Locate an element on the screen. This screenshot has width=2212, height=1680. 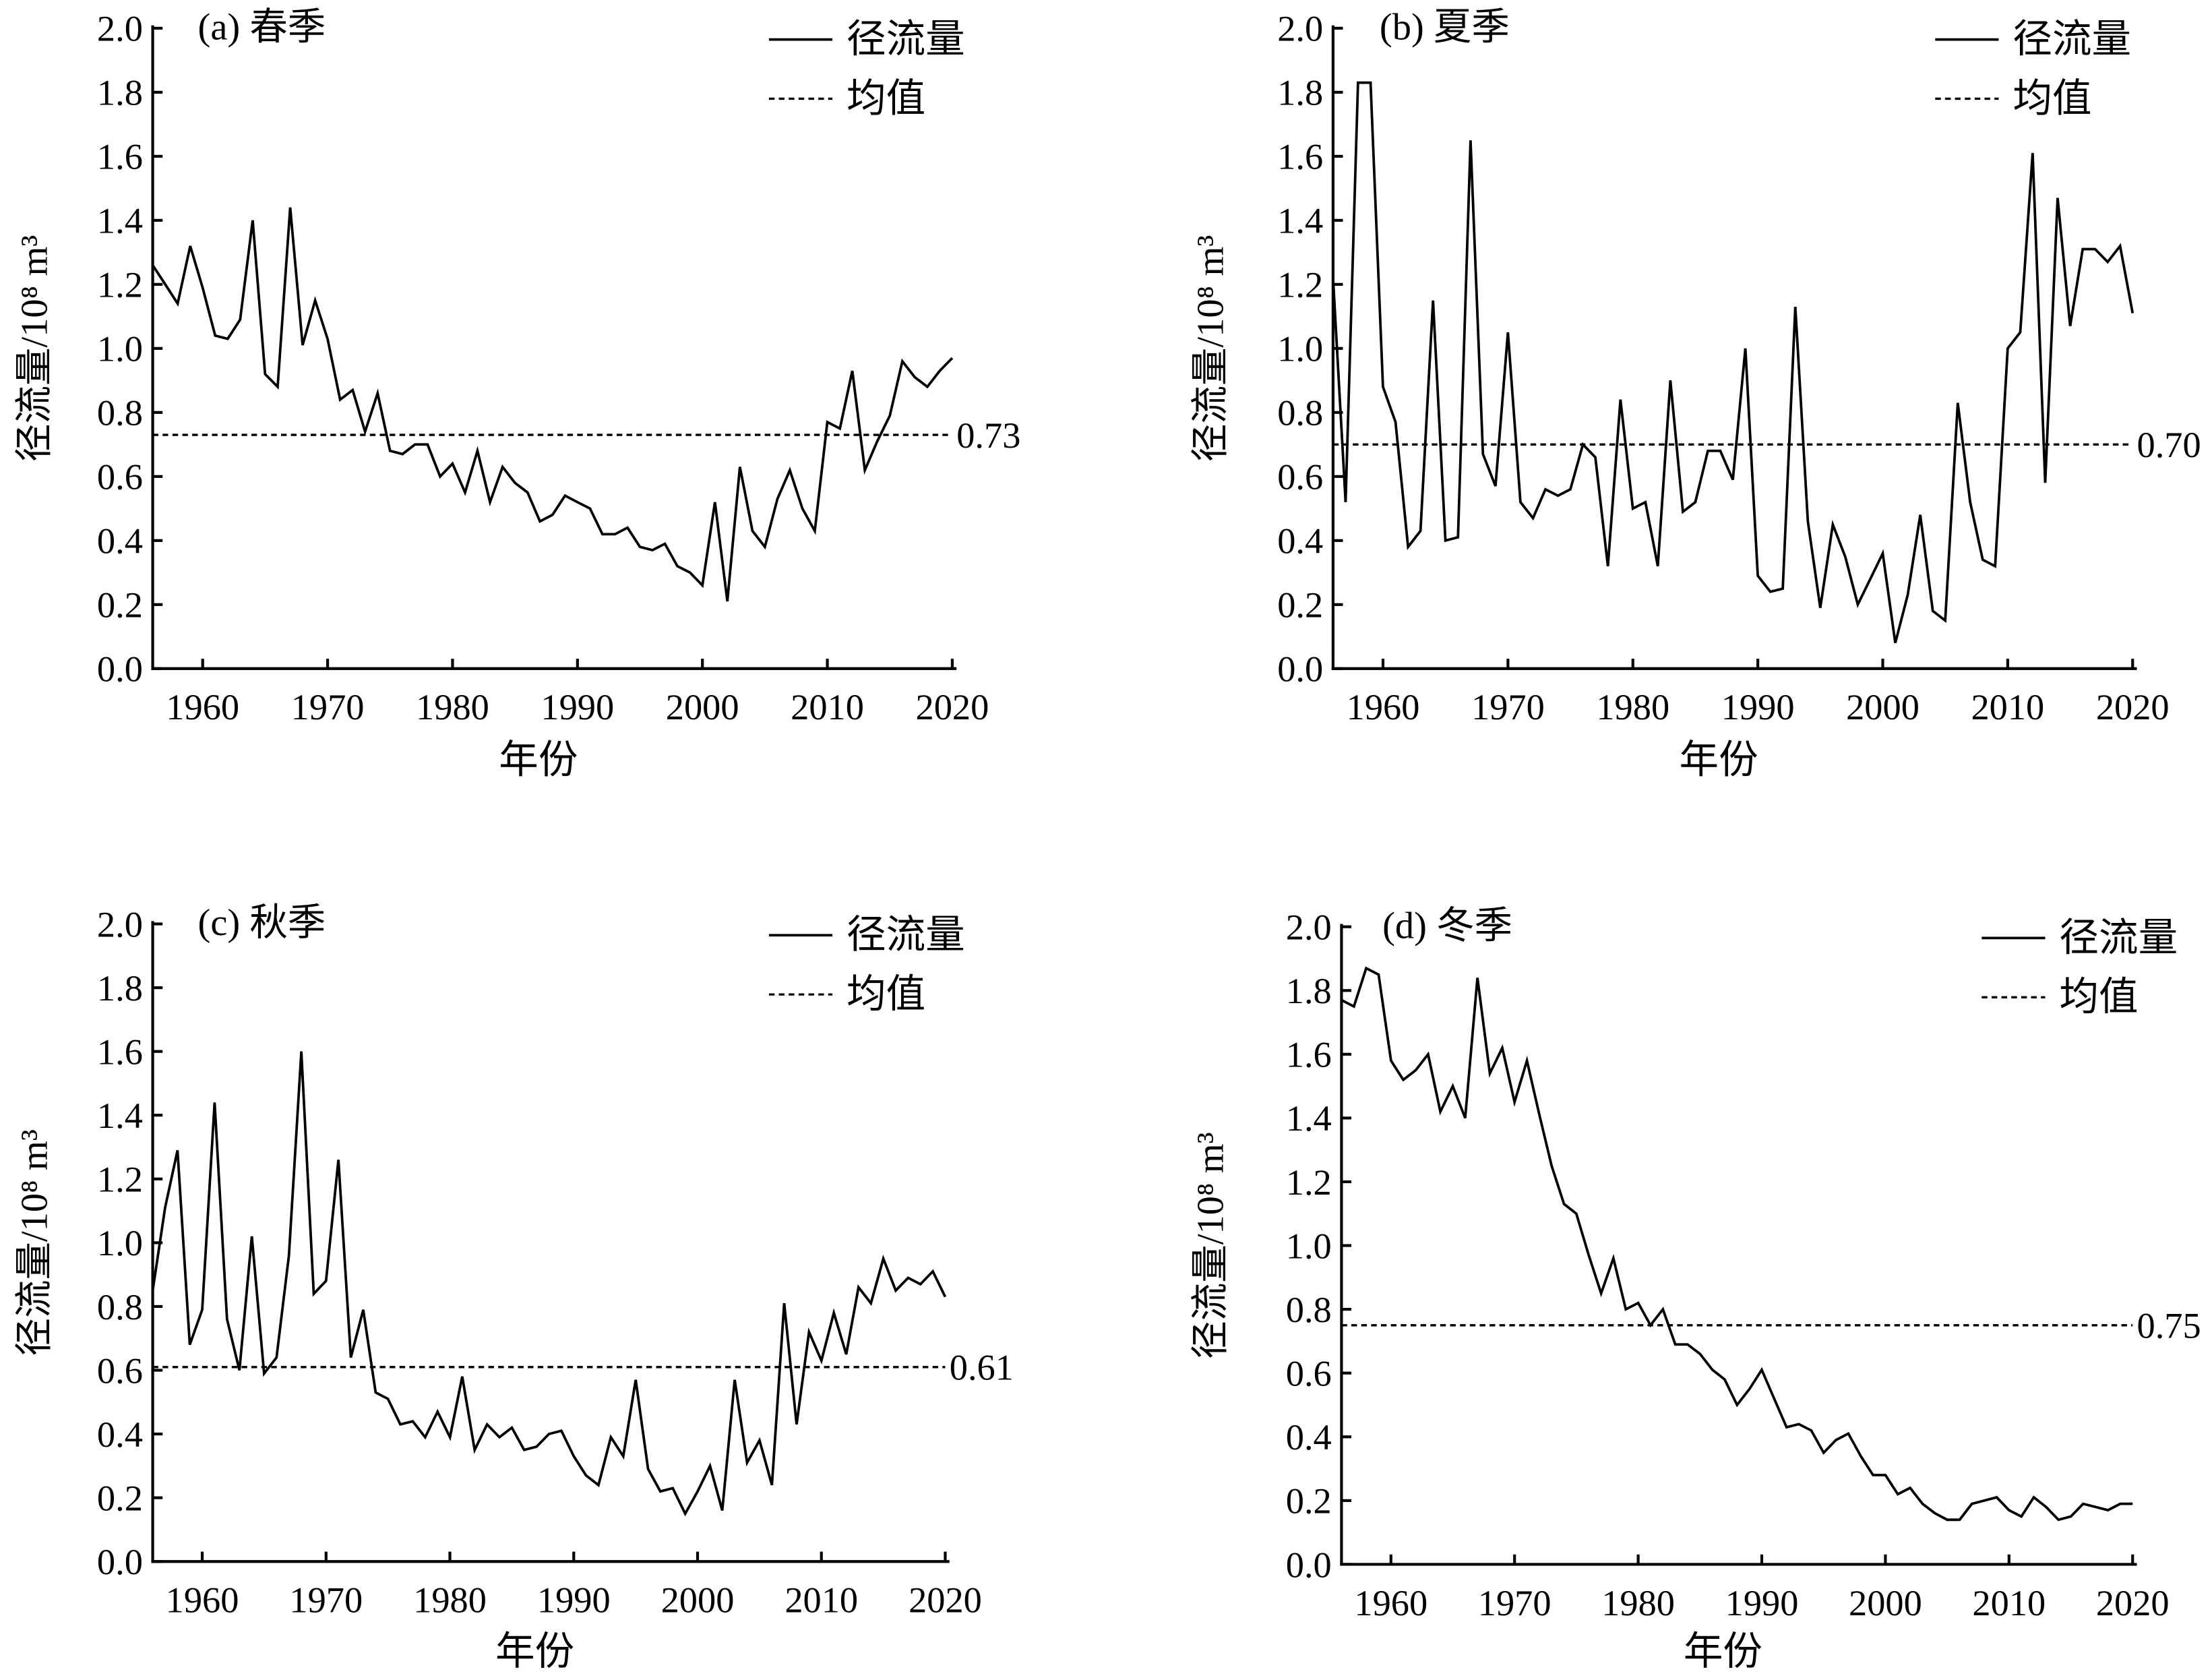
panel-title: (d) 冬季 is located at coordinates (1447, 926).